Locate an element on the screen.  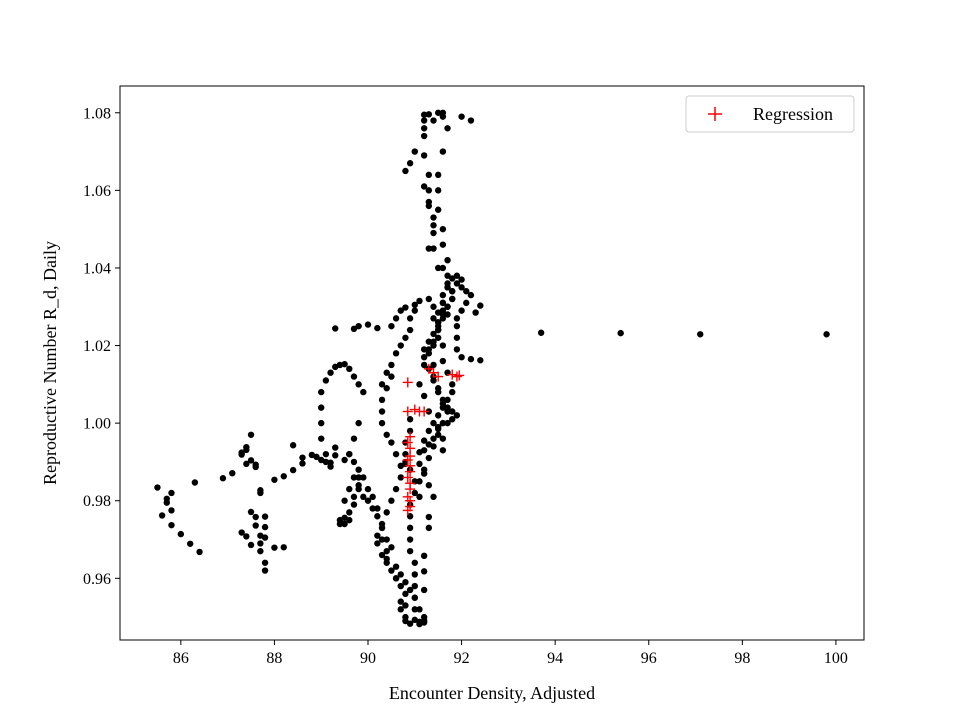
x-axis: 86 88 90 92 94 96 98 100 is located at coordinates (510, 653).